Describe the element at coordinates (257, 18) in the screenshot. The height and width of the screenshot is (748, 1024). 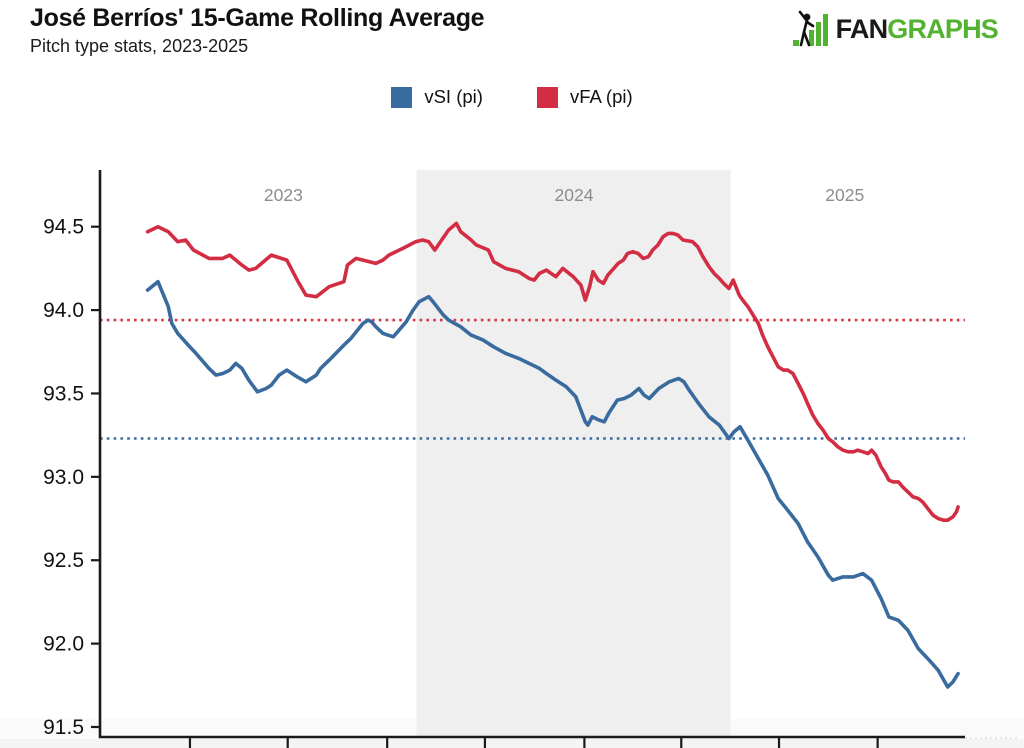
I see `page-title: José Berríos' 15-Game Rolling Average` at that location.